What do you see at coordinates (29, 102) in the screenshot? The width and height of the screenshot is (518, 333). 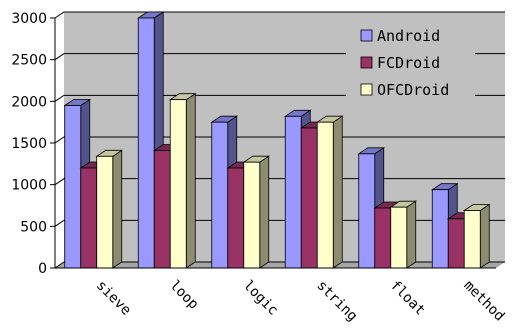 I see `y-tick-label: 2000` at bounding box center [29, 102].